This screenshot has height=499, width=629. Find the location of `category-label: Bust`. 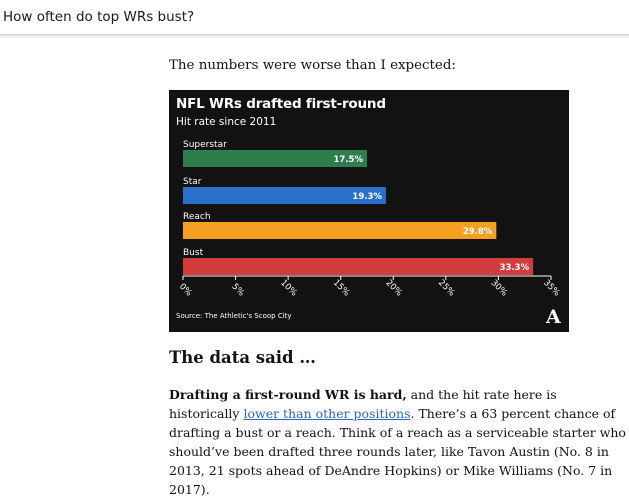

category-label: Bust is located at coordinates (193, 253).